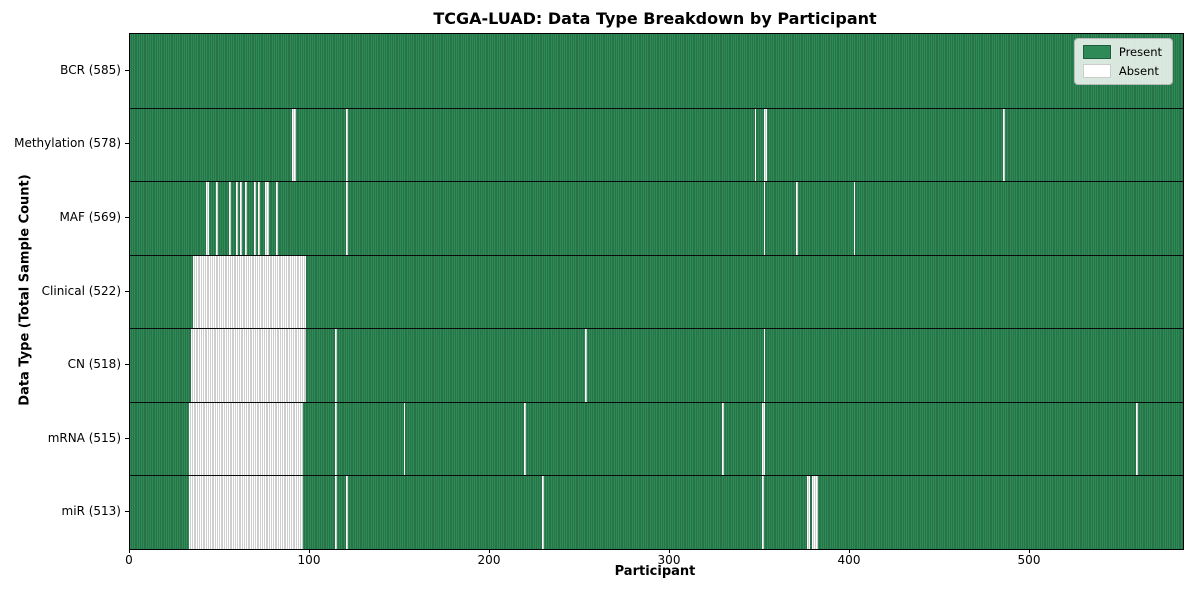 This screenshot has height=600, width=1200. Describe the element at coordinates (489, 560) in the screenshot. I see `x-tick-label: 200` at that location.